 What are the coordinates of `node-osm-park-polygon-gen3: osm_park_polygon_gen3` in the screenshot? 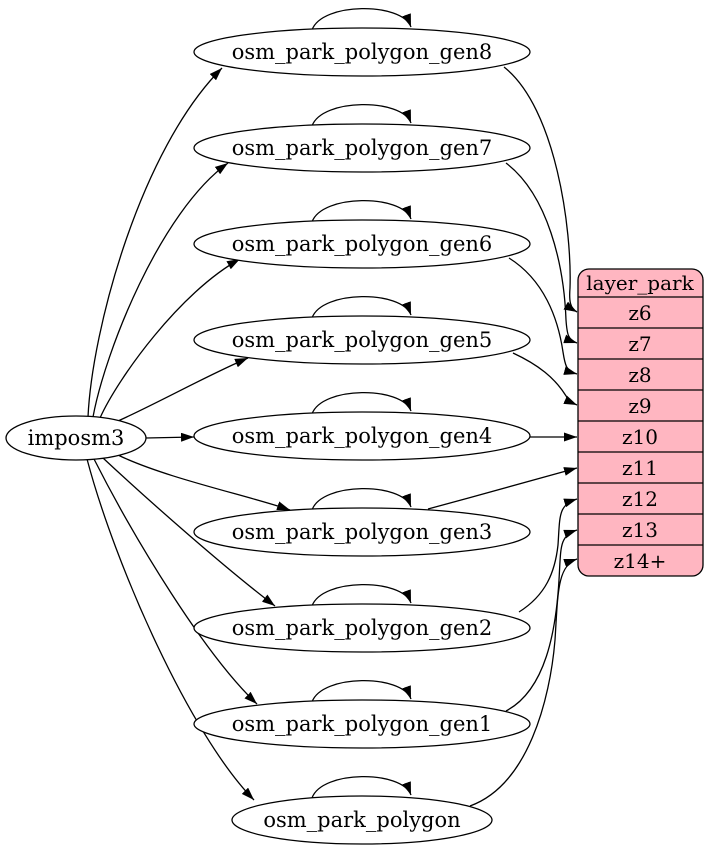 It's located at (362, 532).